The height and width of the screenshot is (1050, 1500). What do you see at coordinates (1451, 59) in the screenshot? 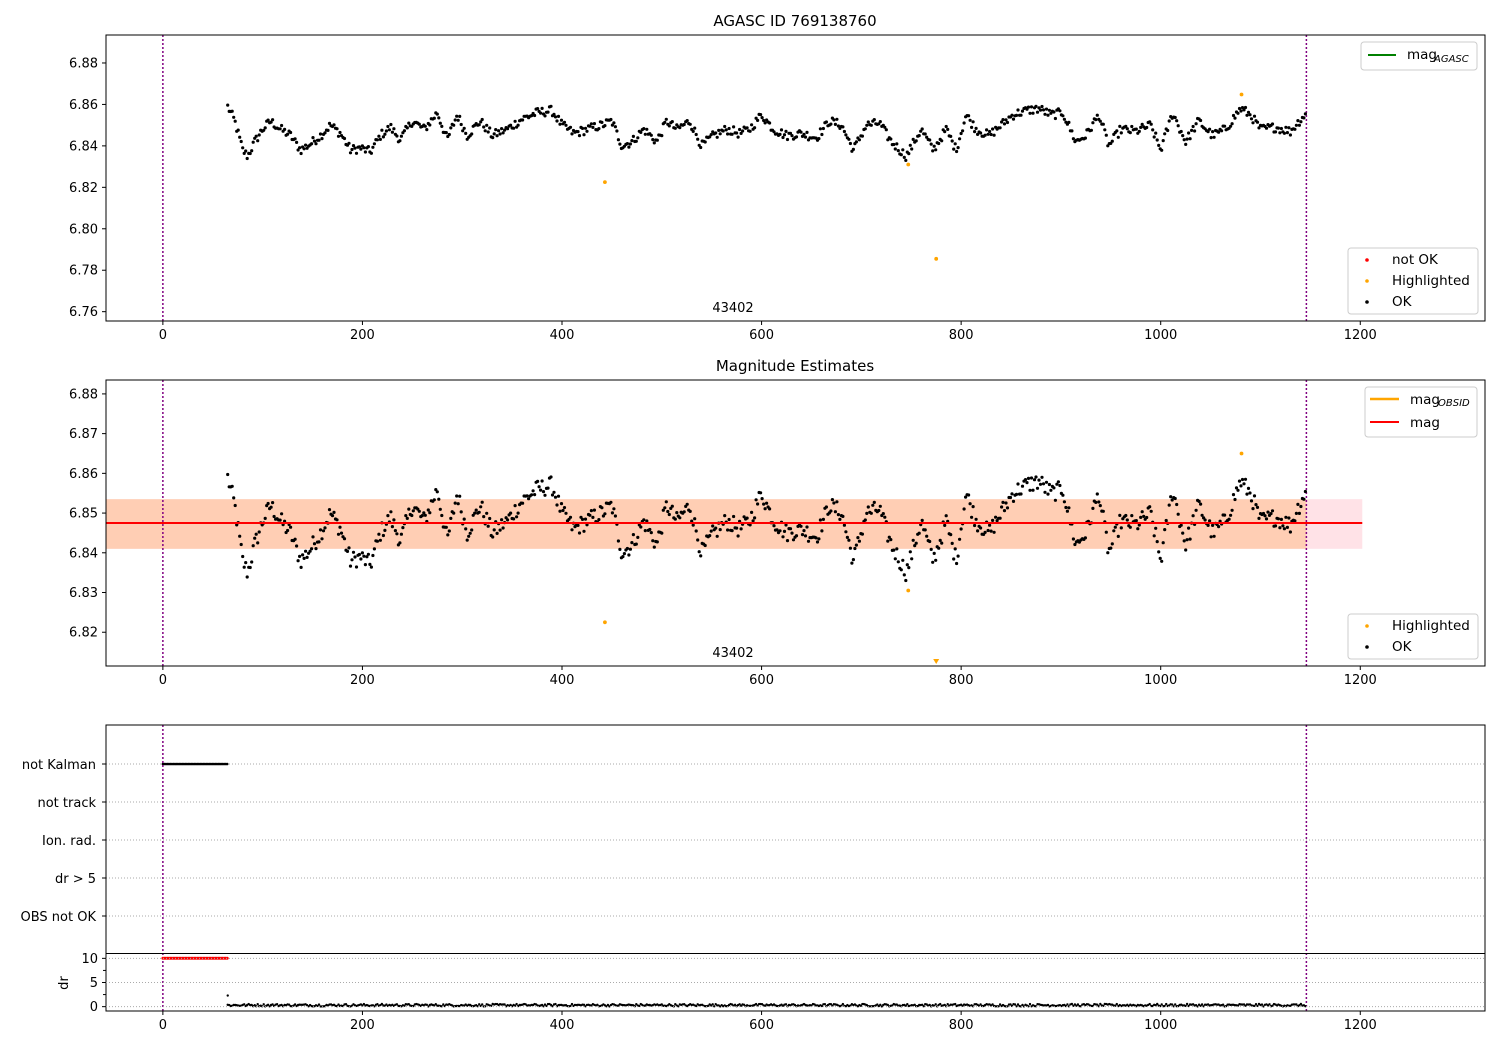
I see `legend-subscript: AGASC` at bounding box center [1451, 59].